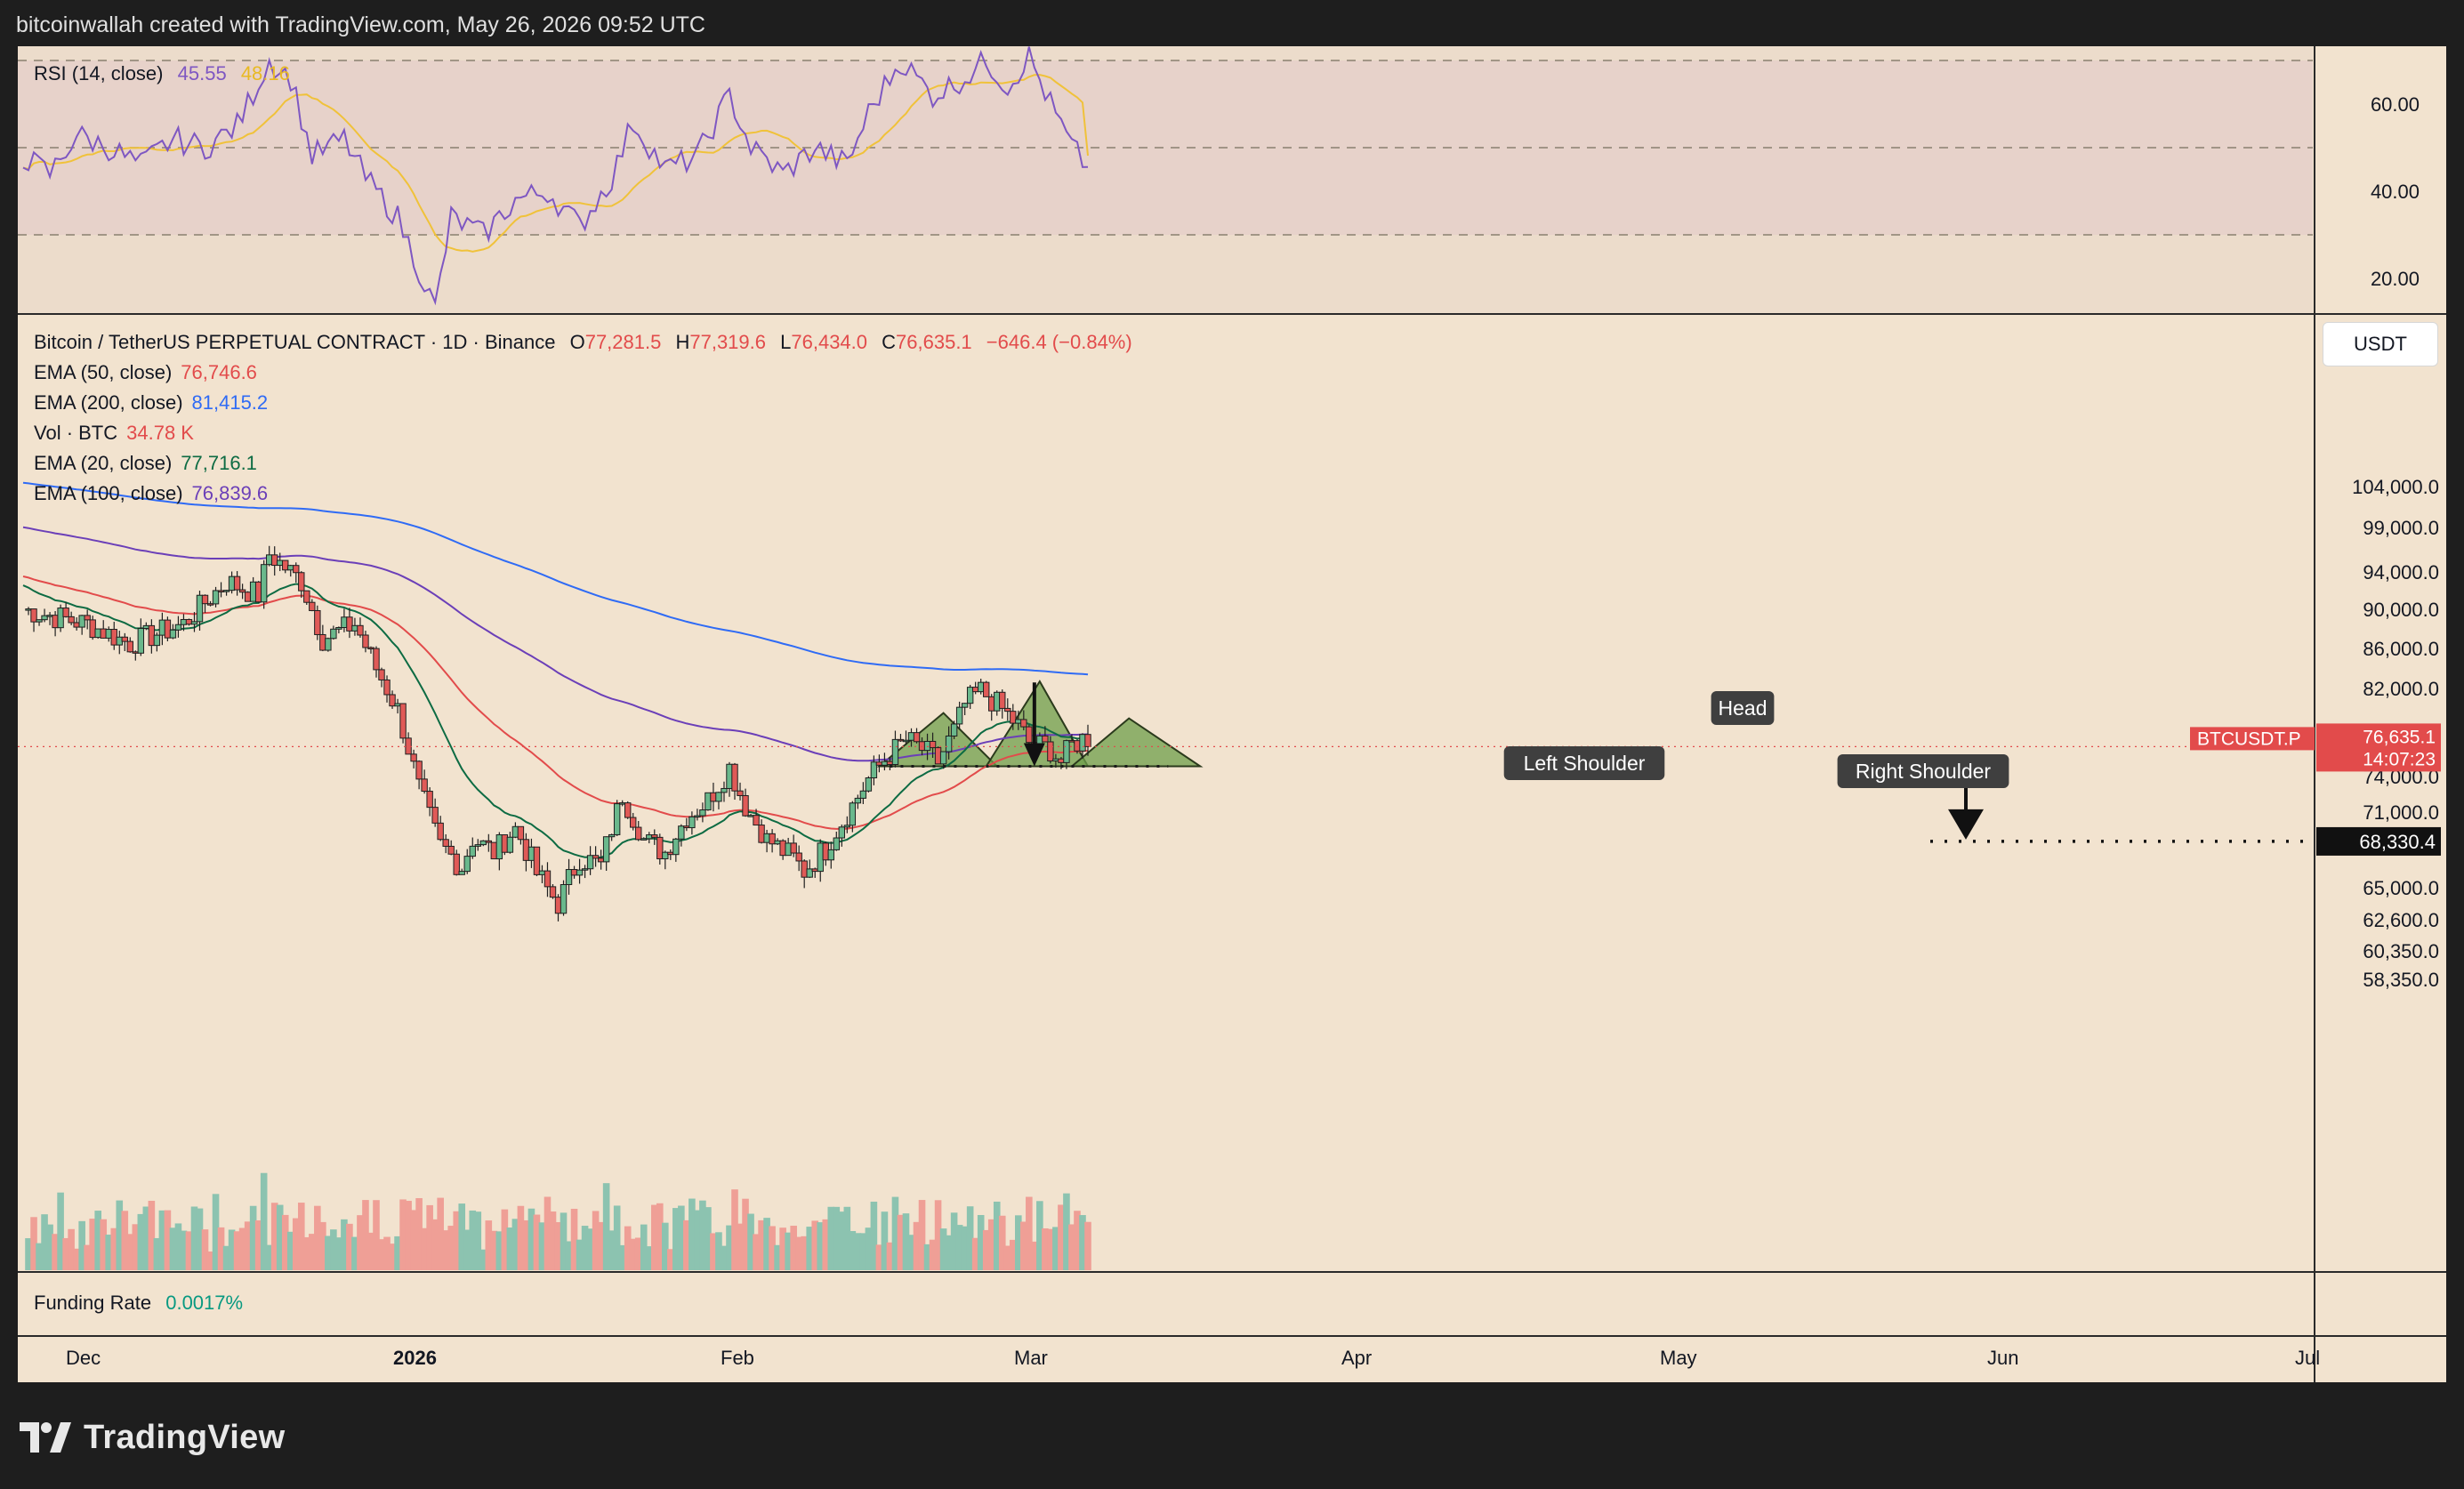 The image size is (2464, 1489). What do you see at coordinates (46, 1437) in the screenshot?
I see `tradingview-logo-icon` at bounding box center [46, 1437].